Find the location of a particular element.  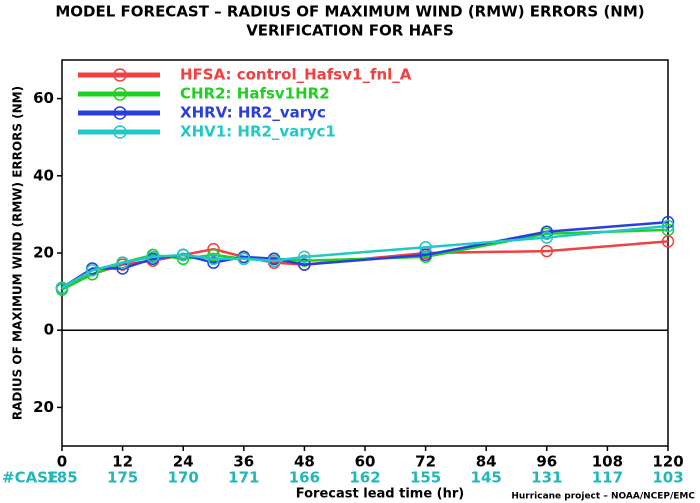

y-tick-label: 60 is located at coordinates (43, 98).